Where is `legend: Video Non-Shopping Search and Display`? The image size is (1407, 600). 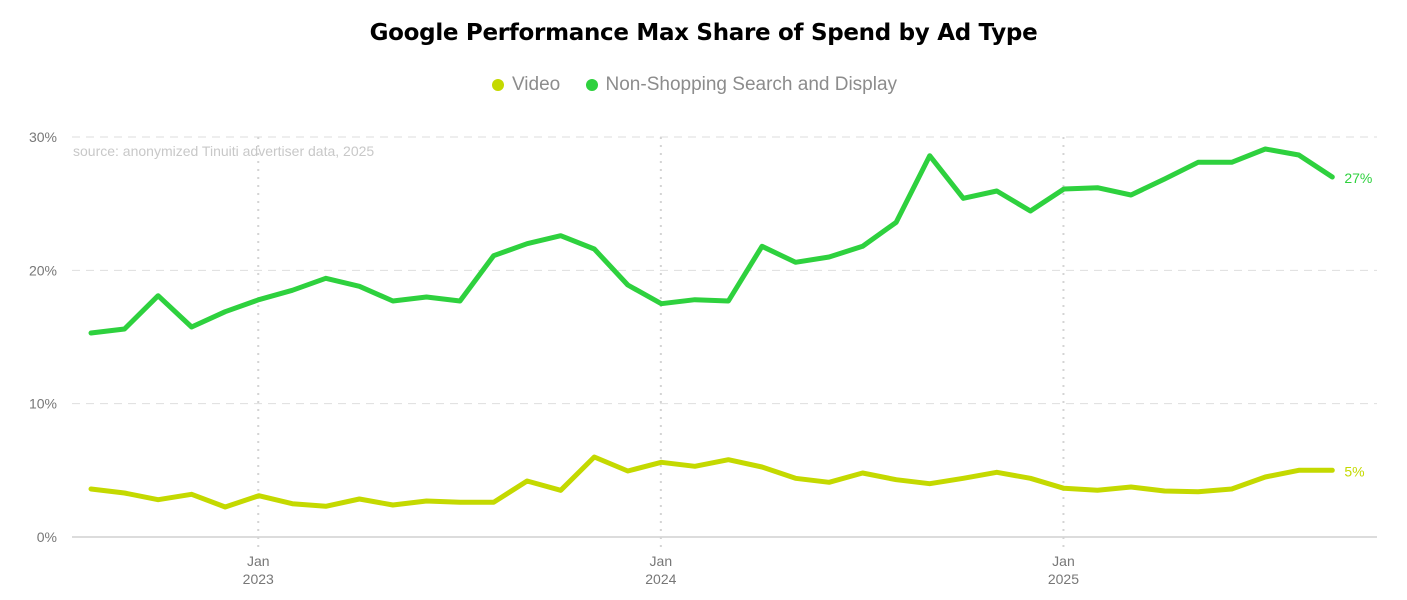 legend: Video Non-Shopping Search and Display is located at coordinates (694, 85).